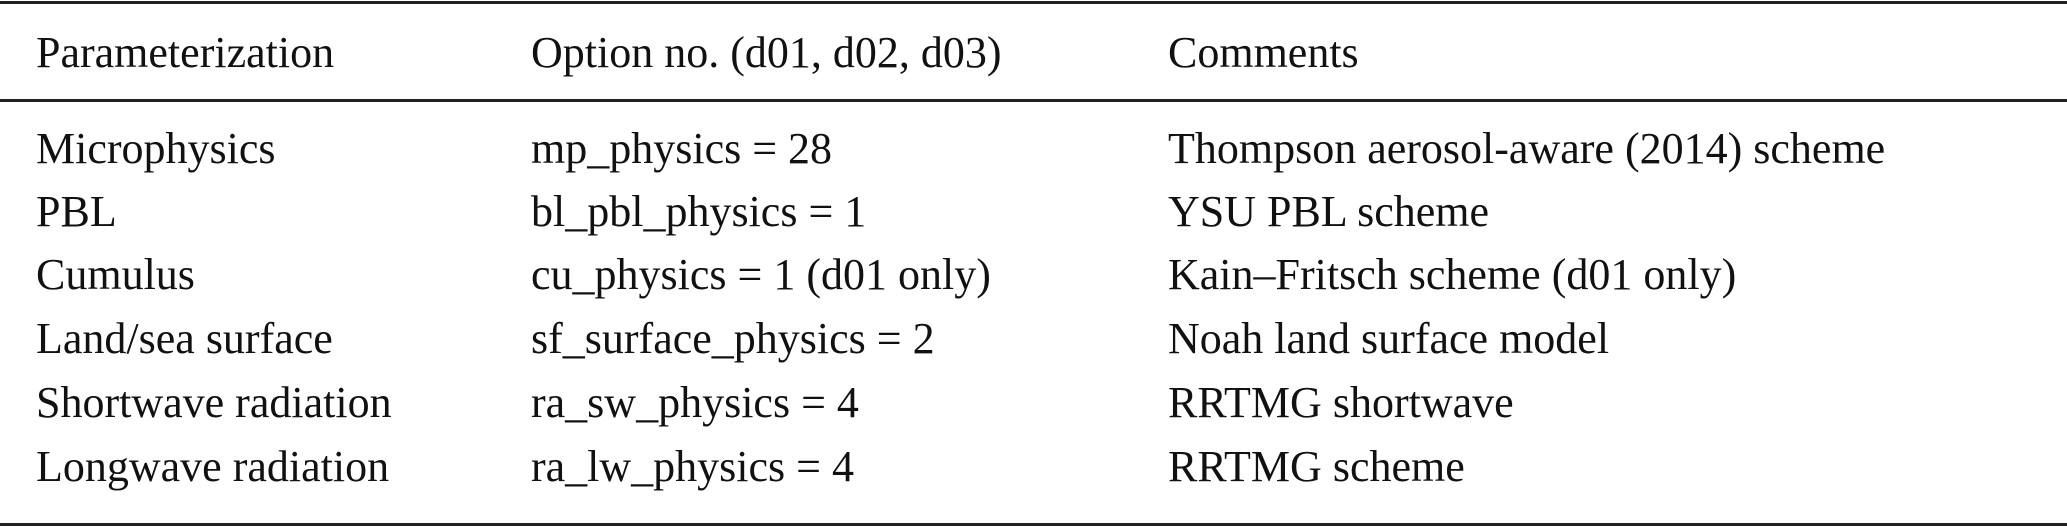  Describe the element at coordinates (695, 402) in the screenshot. I see `row-option: ra_sw_physics = 4` at that location.